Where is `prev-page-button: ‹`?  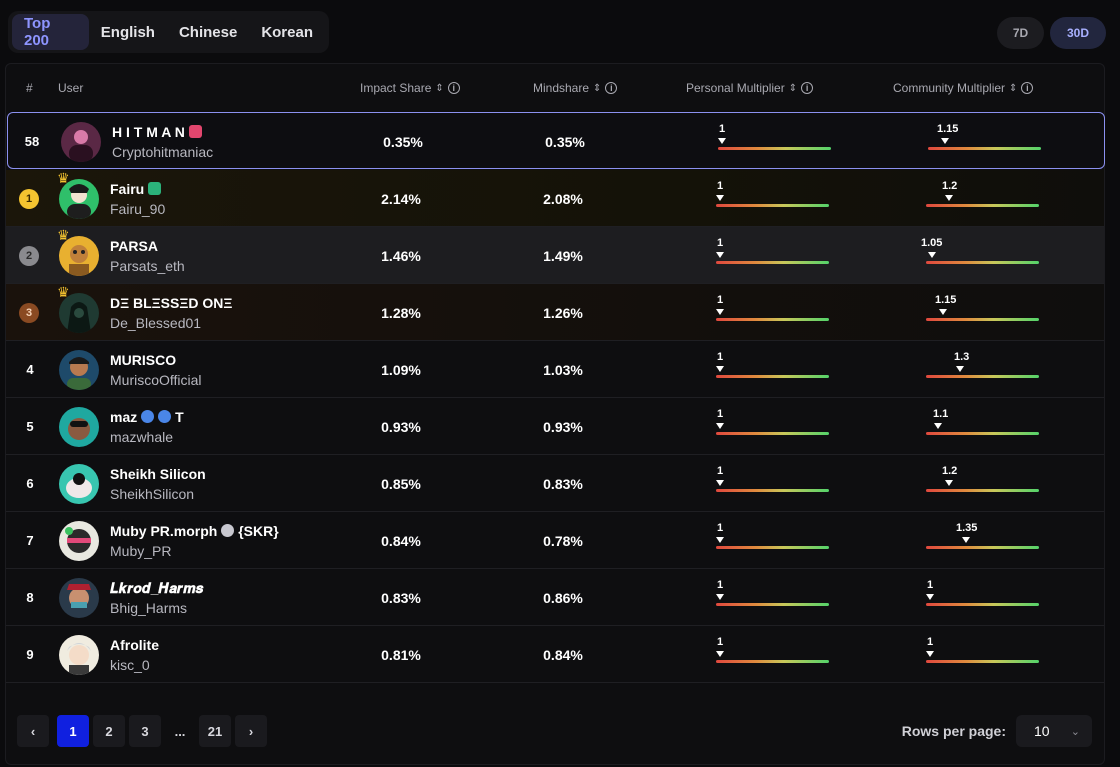
prev-page-button: ‹ is located at coordinates (33, 731).